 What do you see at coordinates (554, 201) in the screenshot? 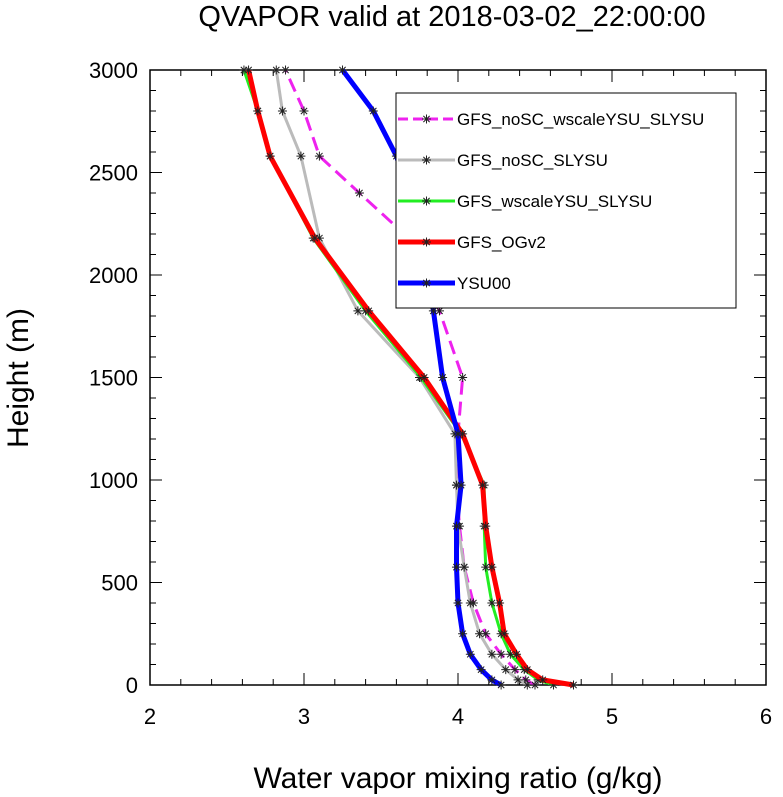
I see `legend-label: GFS_wscaleYSU_SLYSU` at bounding box center [554, 201].